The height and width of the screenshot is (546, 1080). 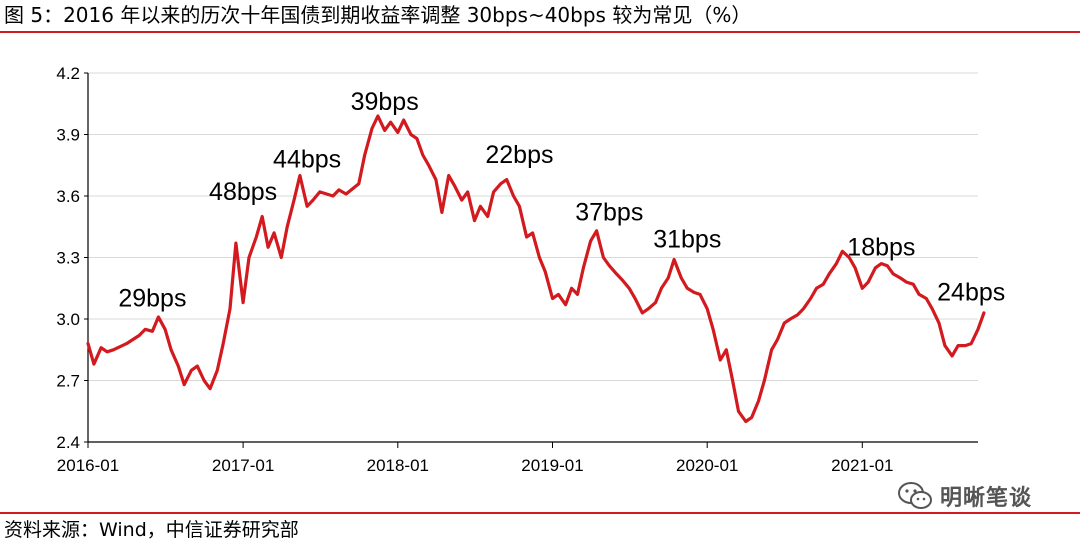 What do you see at coordinates (519, 155) in the screenshot?
I see `annotation-label: 22bps` at bounding box center [519, 155].